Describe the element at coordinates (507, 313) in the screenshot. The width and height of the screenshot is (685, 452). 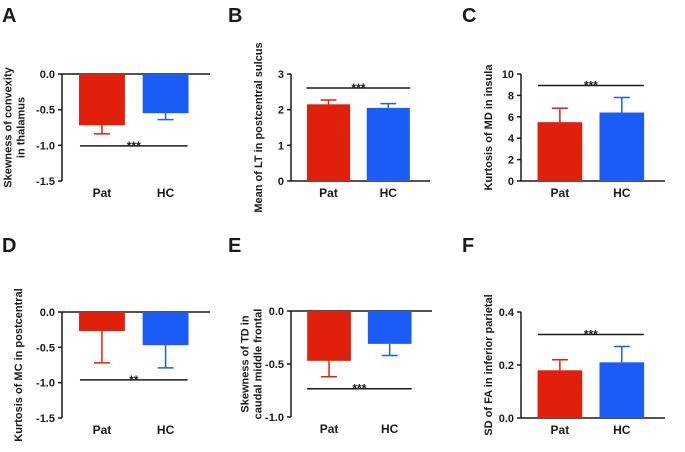
I see `y-tick-label: 0.4` at that location.